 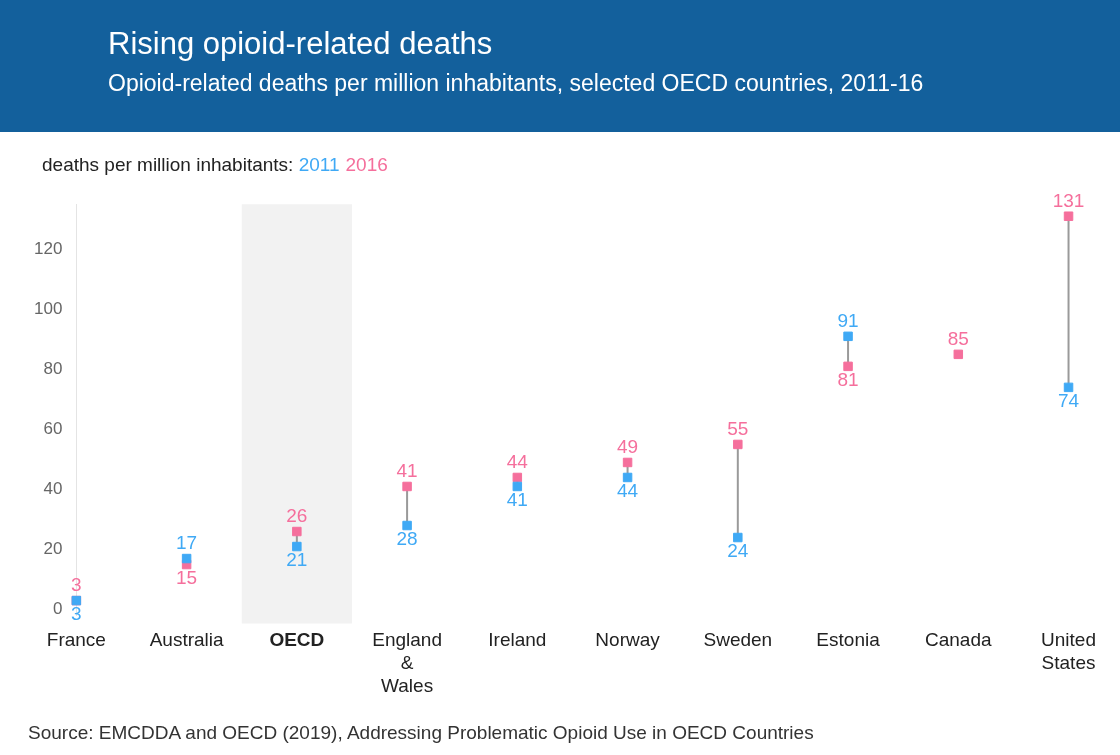 I want to click on data-label: 81, so click(x=848, y=380).